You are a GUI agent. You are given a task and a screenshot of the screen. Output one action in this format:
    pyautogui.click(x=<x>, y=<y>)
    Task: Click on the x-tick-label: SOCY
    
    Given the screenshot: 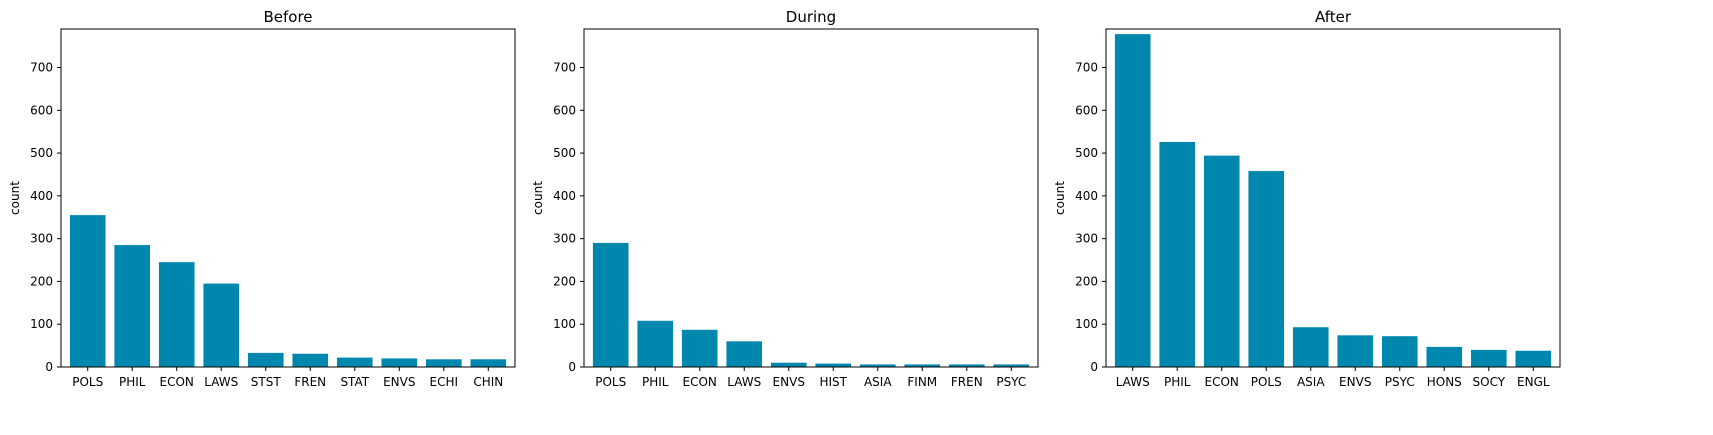 What is the action you would take?
    pyautogui.click(x=1489, y=382)
    